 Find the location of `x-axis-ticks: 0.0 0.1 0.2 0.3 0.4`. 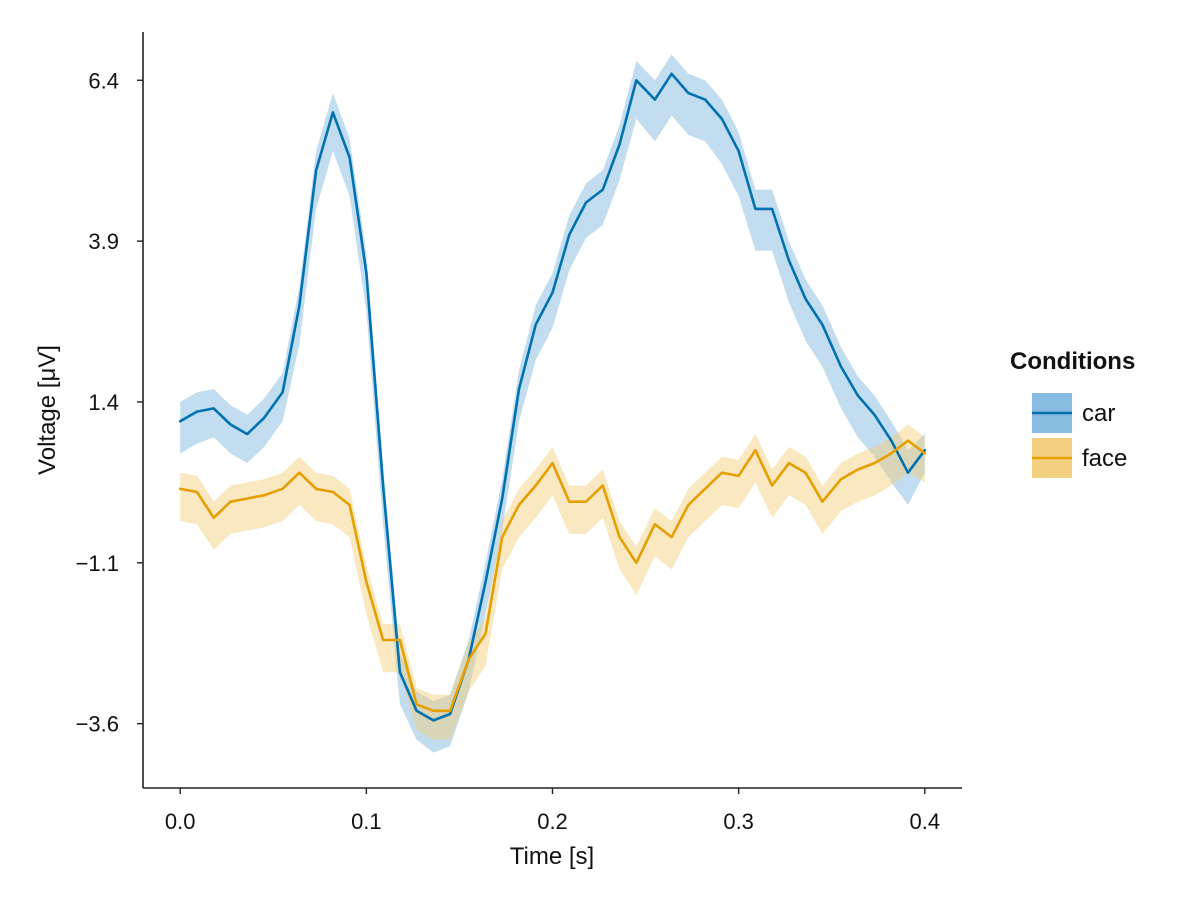

x-axis-ticks: 0.0 0.1 0.2 0.3 0.4 is located at coordinates (552, 811).